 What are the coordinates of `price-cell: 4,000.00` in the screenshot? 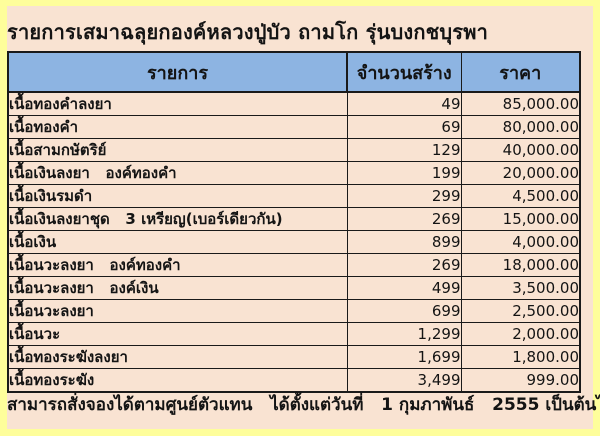 It's located at (520, 242).